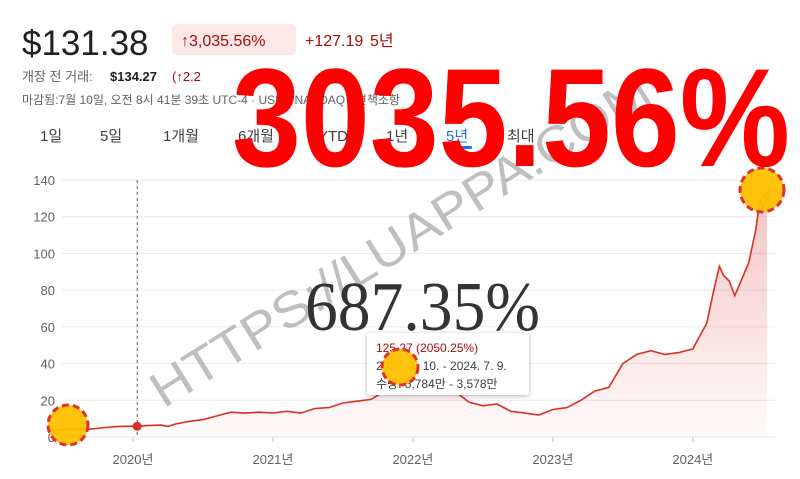 The width and height of the screenshot is (800, 479). I want to click on tab: 5년, so click(457, 136).